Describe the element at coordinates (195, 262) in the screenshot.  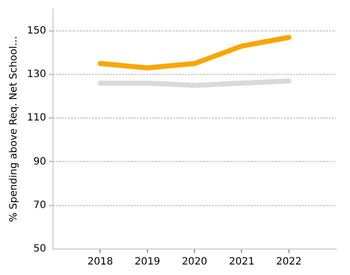
I see `x-tick-label: 2020` at that location.